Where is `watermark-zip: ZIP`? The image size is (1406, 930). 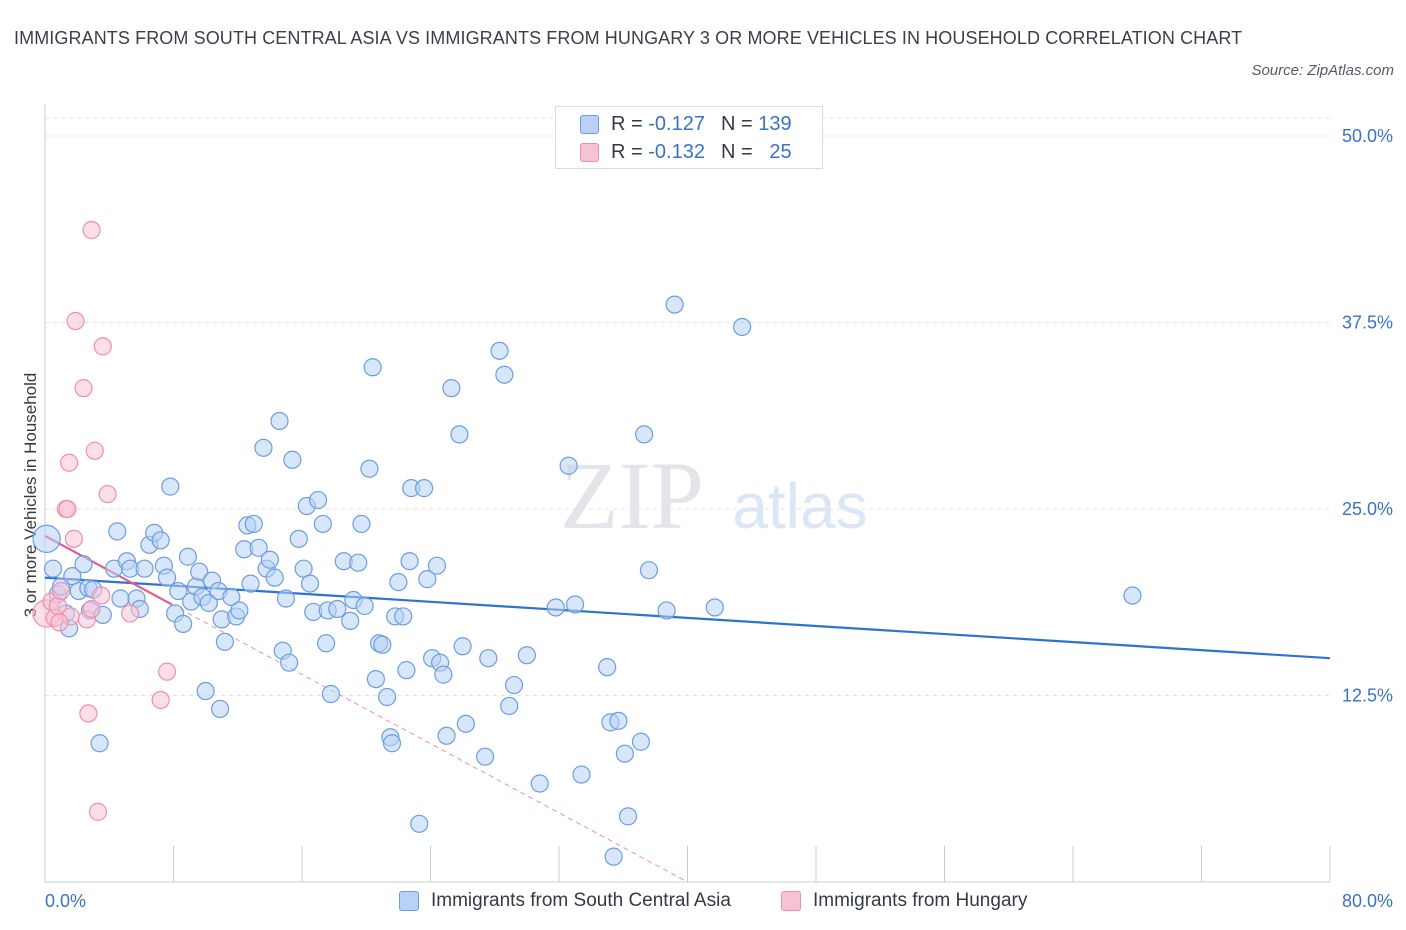 watermark-zip: ZIP is located at coordinates (632, 495).